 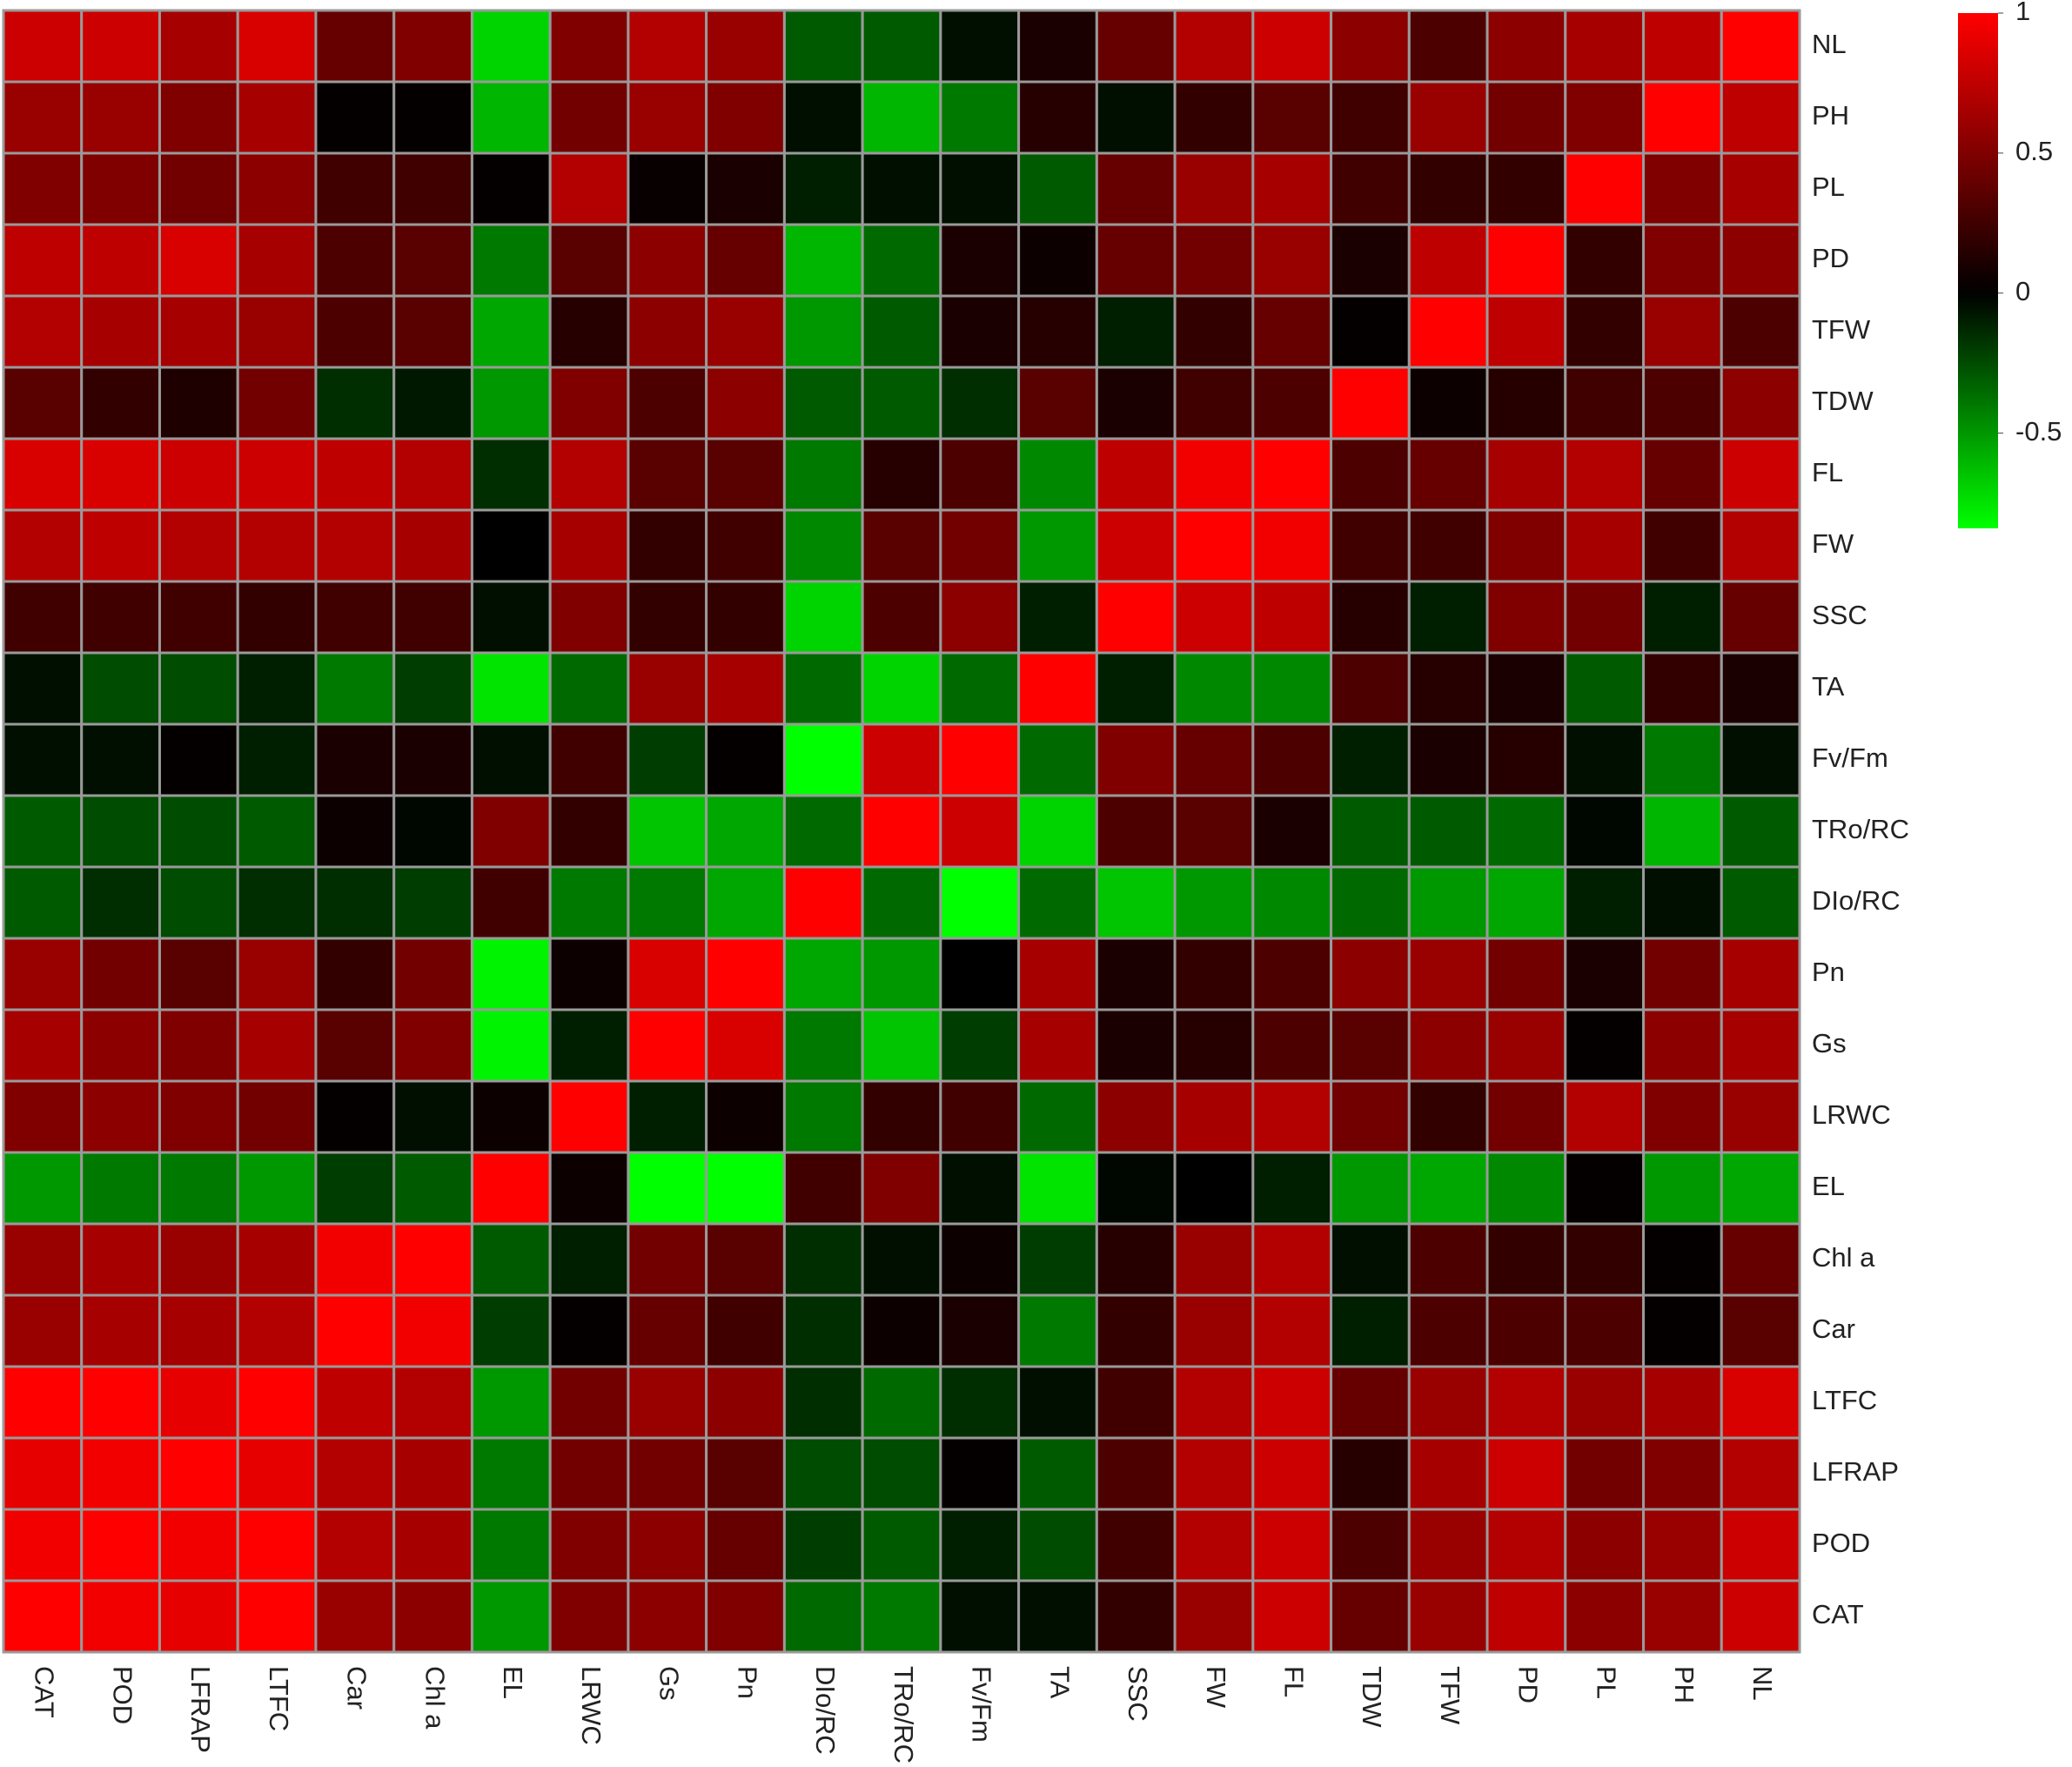 What do you see at coordinates (357, 1688) in the screenshot?
I see `column-label: Car` at bounding box center [357, 1688].